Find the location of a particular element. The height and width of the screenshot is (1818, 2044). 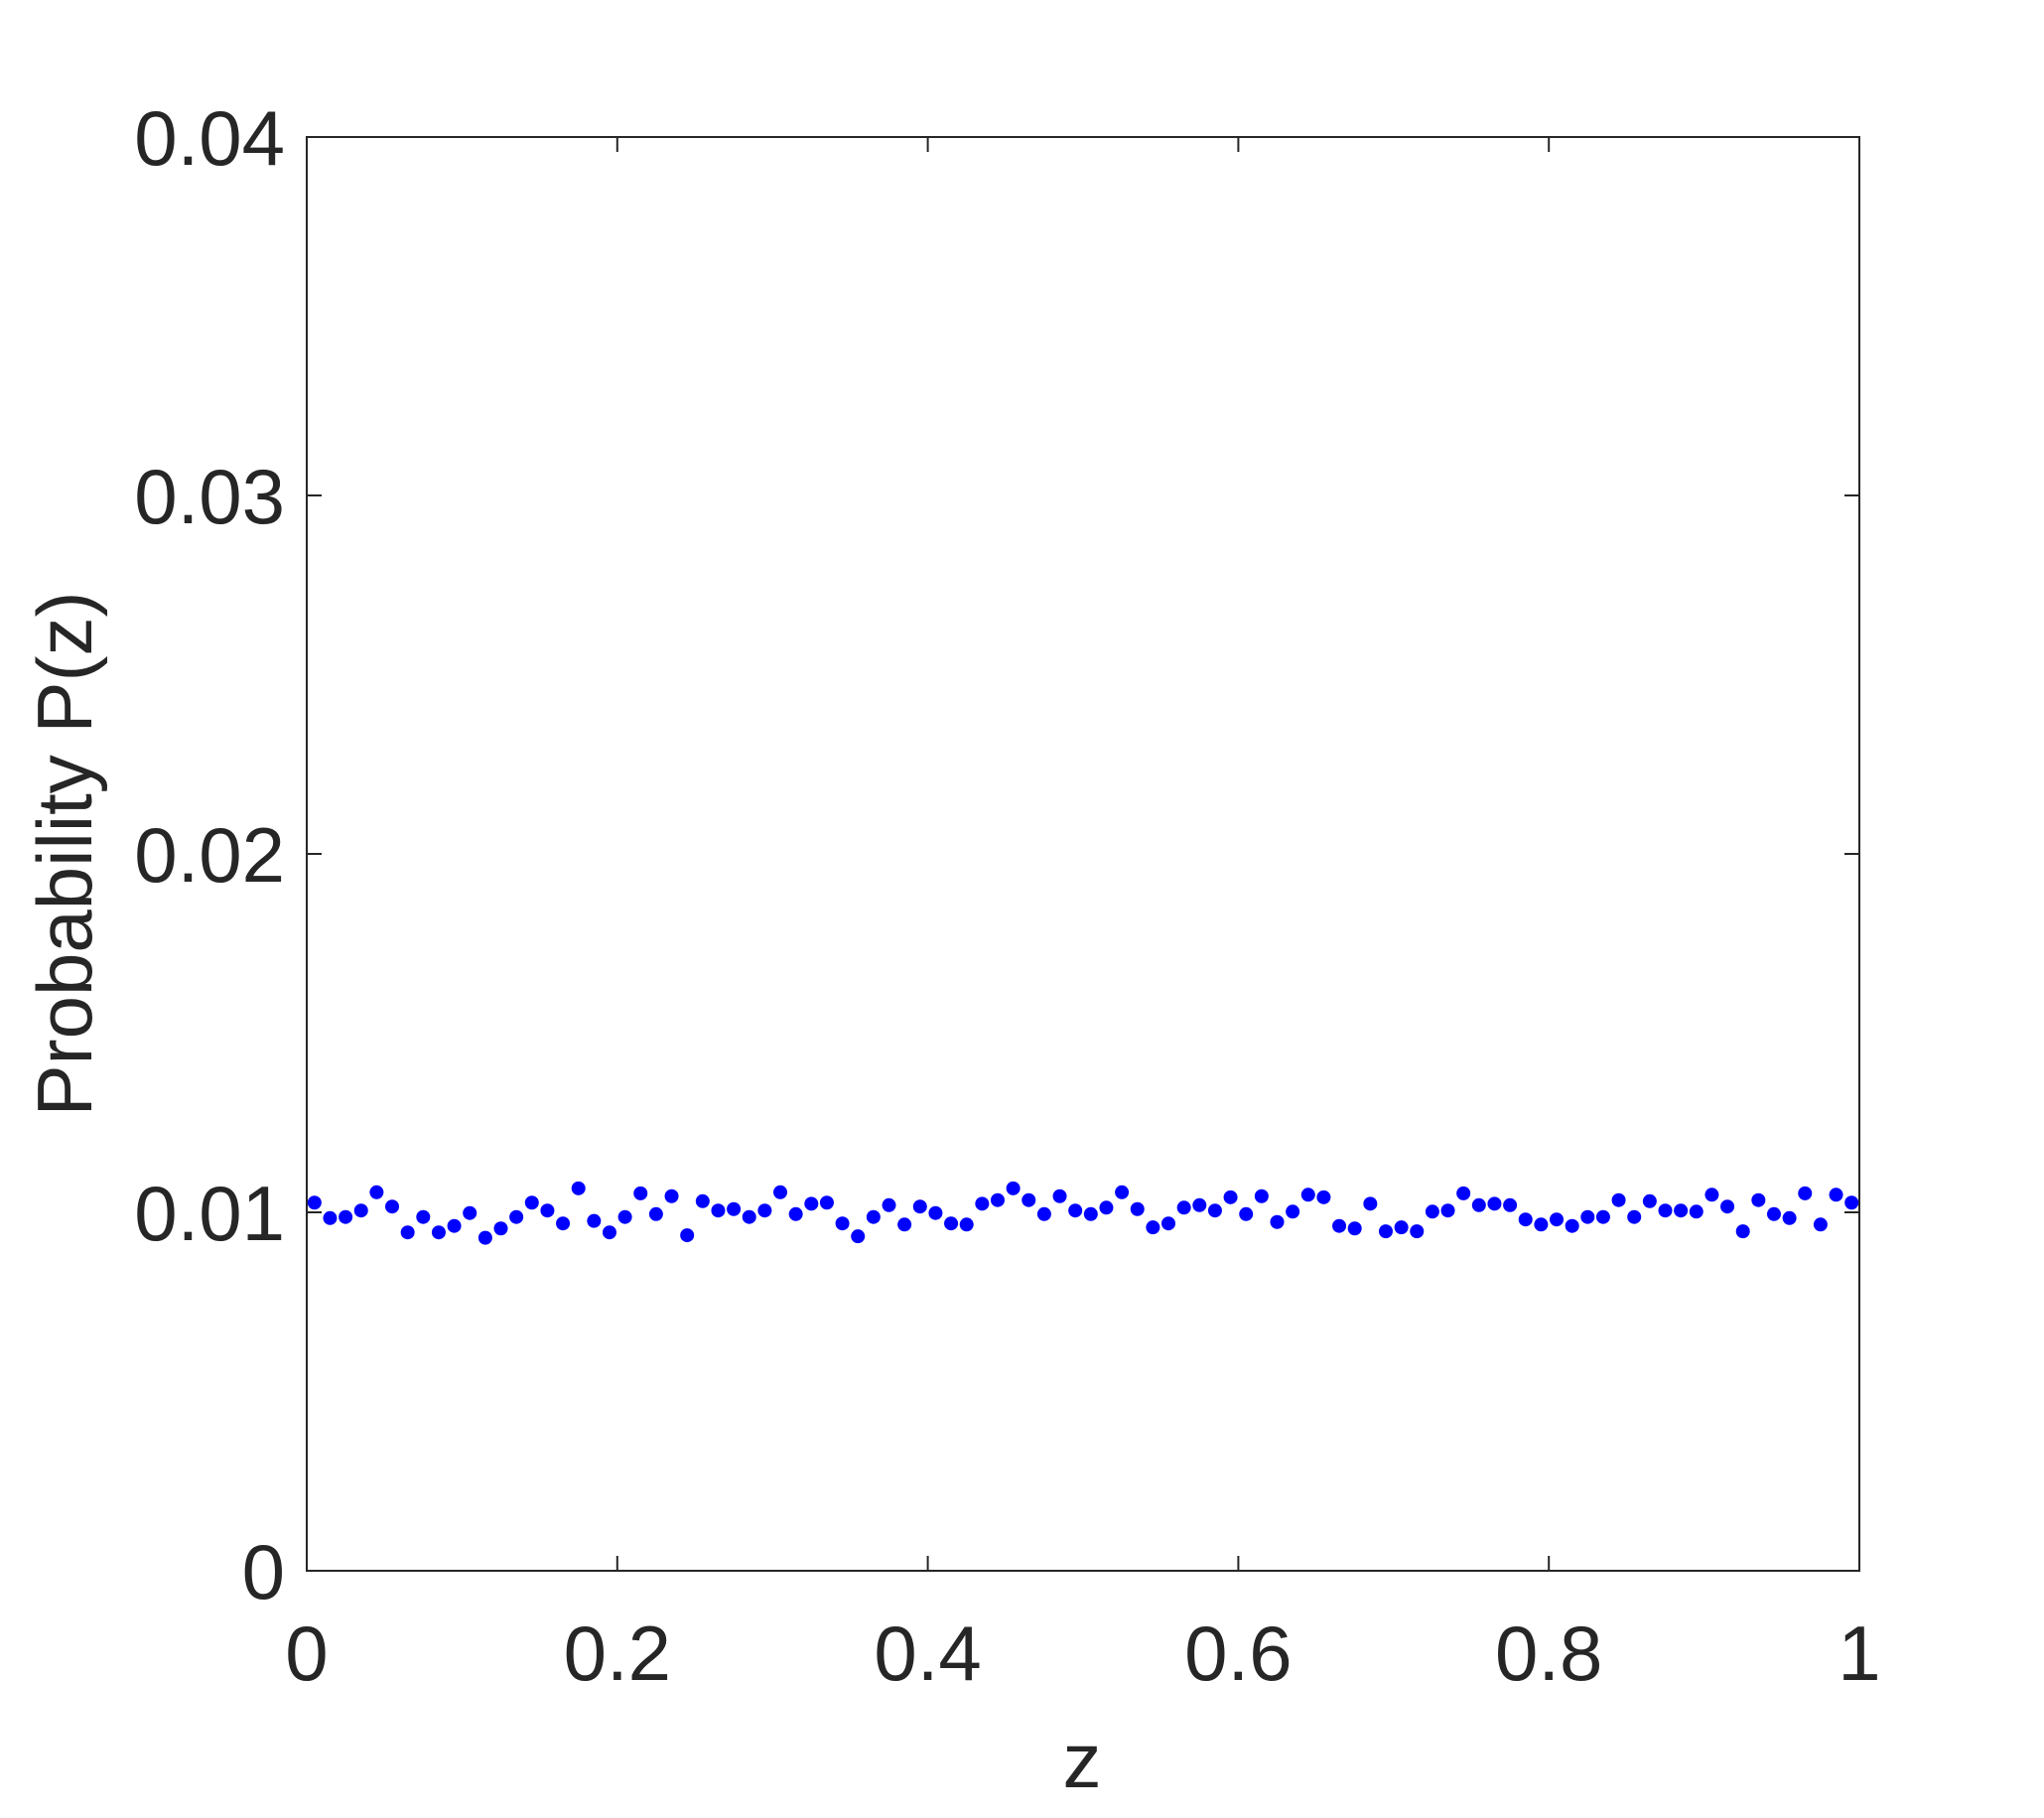

x-tick-label: 1 is located at coordinates (1859, 1653).